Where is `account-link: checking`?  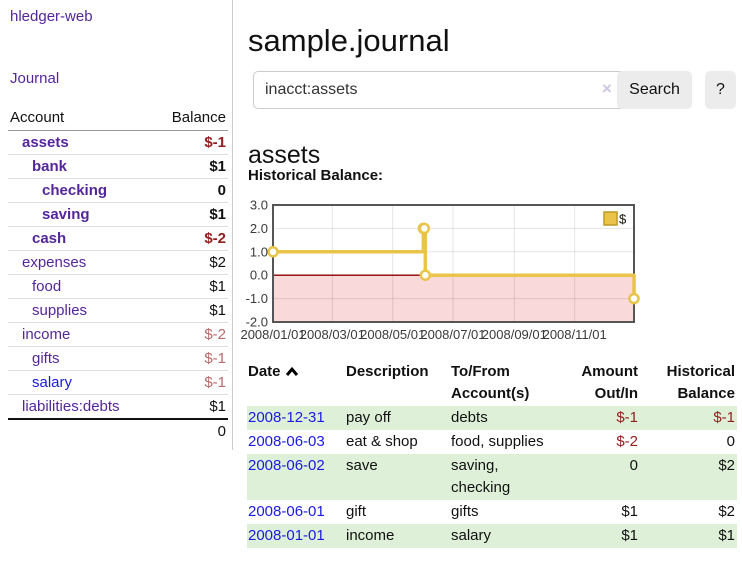 account-link: checking is located at coordinates (75, 190).